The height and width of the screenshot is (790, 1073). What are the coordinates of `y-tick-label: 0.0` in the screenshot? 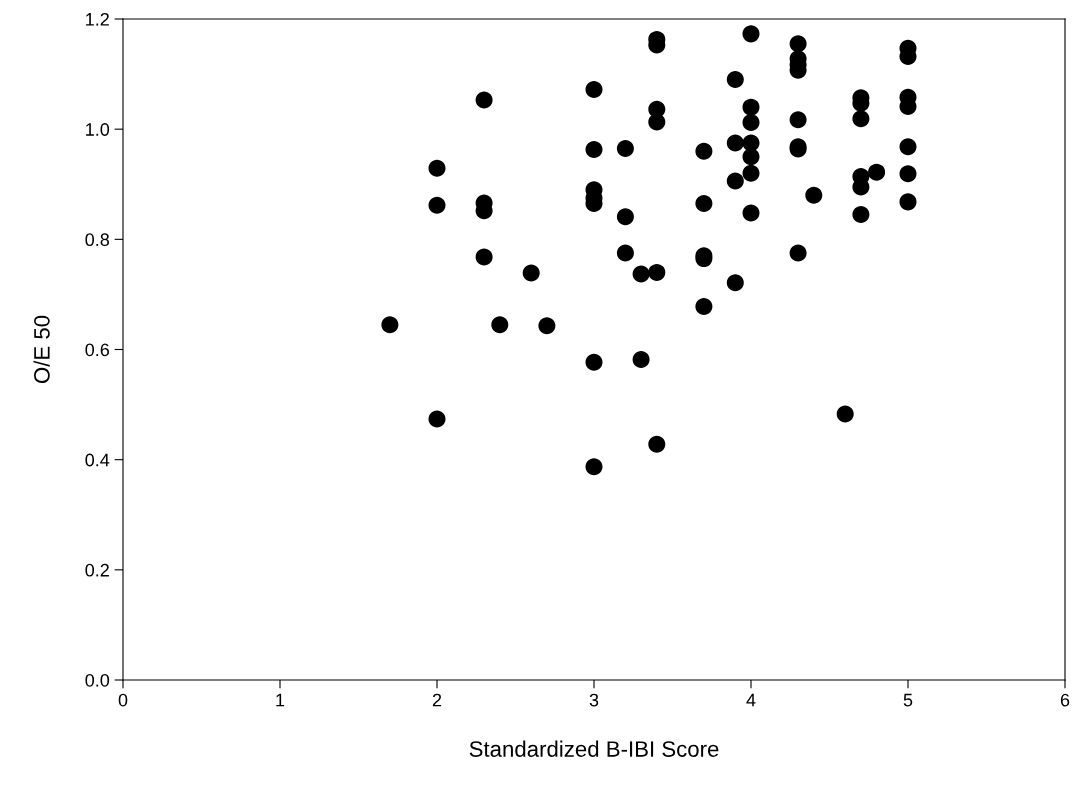 It's located at (97, 680).